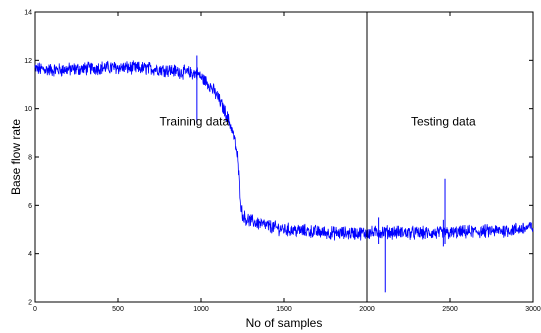 The image size is (541, 333). What do you see at coordinates (533, 309) in the screenshot?
I see `x-tick-label: 3000` at bounding box center [533, 309].